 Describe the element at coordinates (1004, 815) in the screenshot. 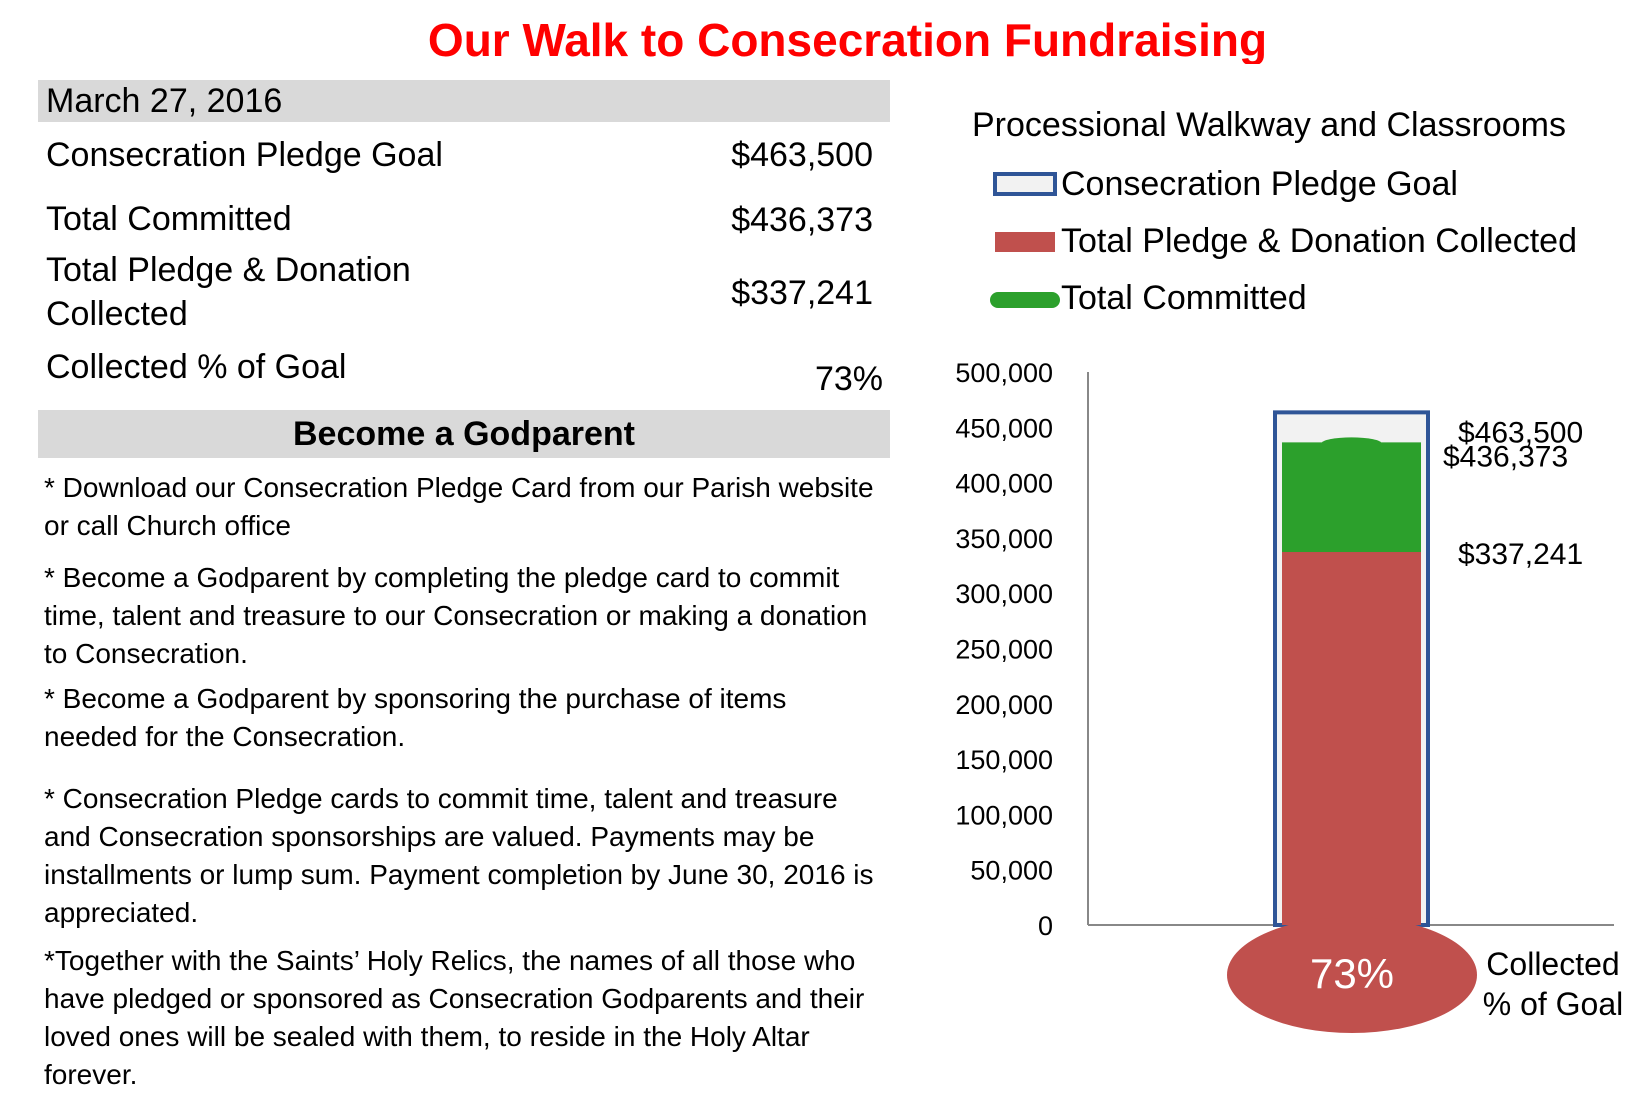

I see `y-tick-label: 100,000` at that location.